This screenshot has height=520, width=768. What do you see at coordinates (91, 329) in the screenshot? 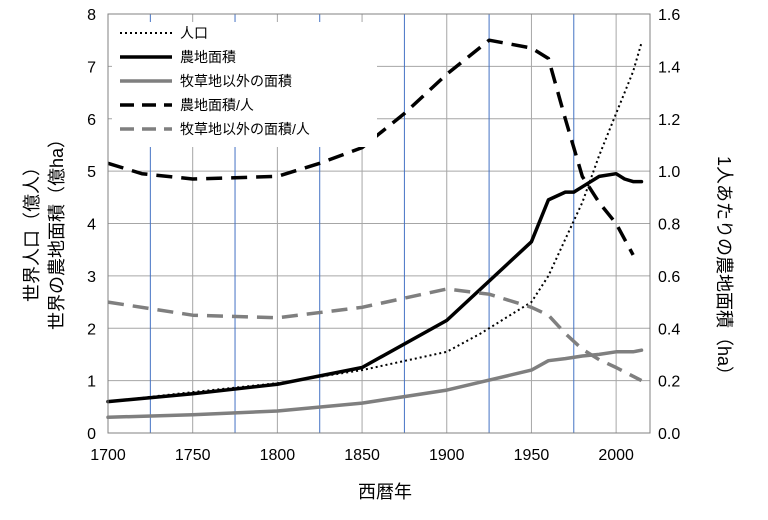
I see `y-left-tick-label: 2` at bounding box center [91, 329].